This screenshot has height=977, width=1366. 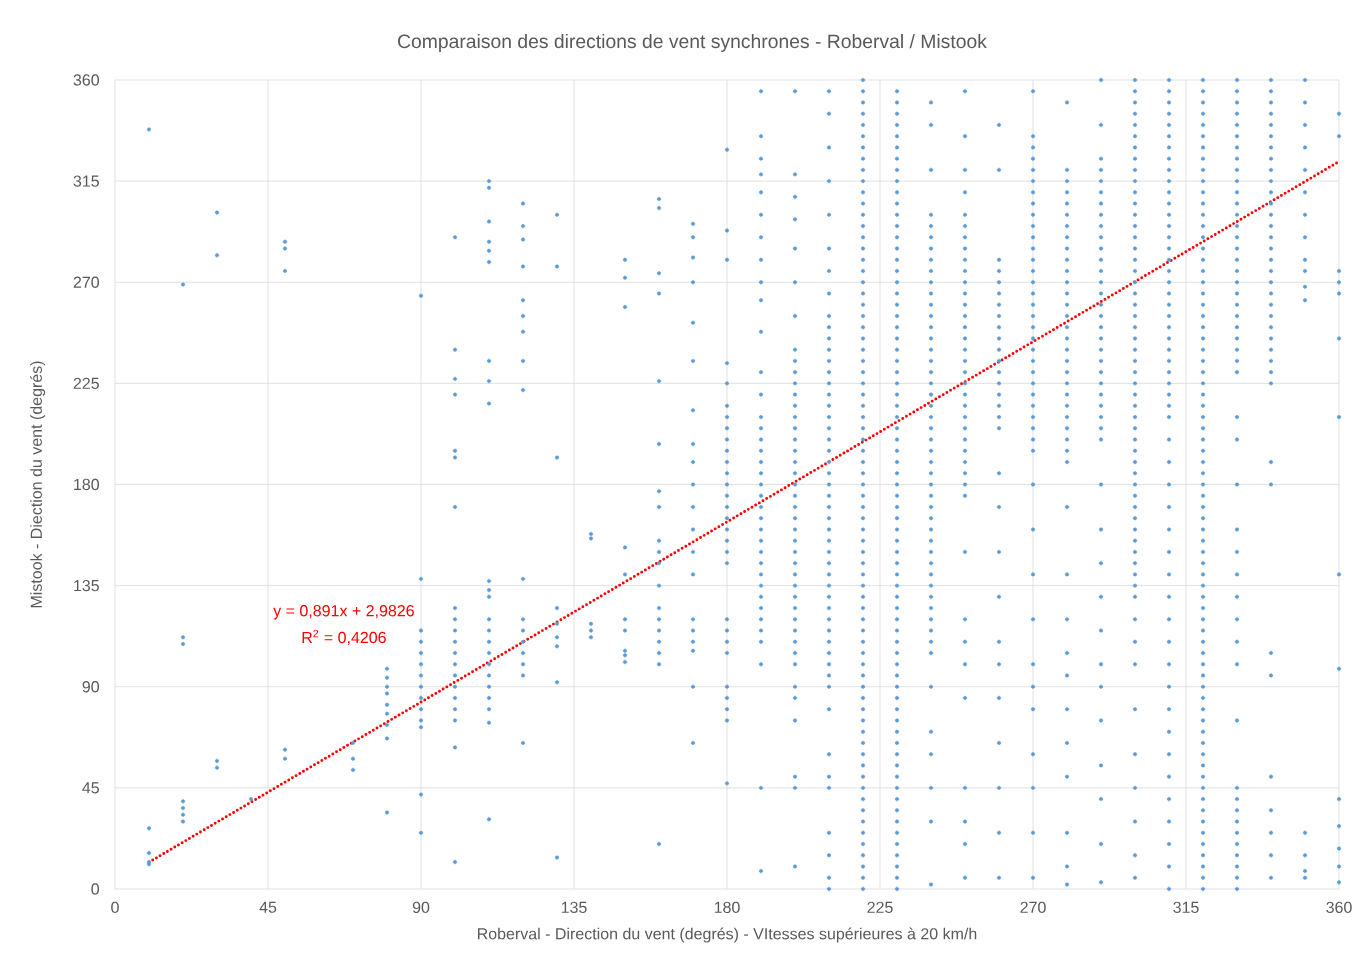 What do you see at coordinates (1339, 907) in the screenshot?
I see `x-tick-label: 360` at bounding box center [1339, 907].